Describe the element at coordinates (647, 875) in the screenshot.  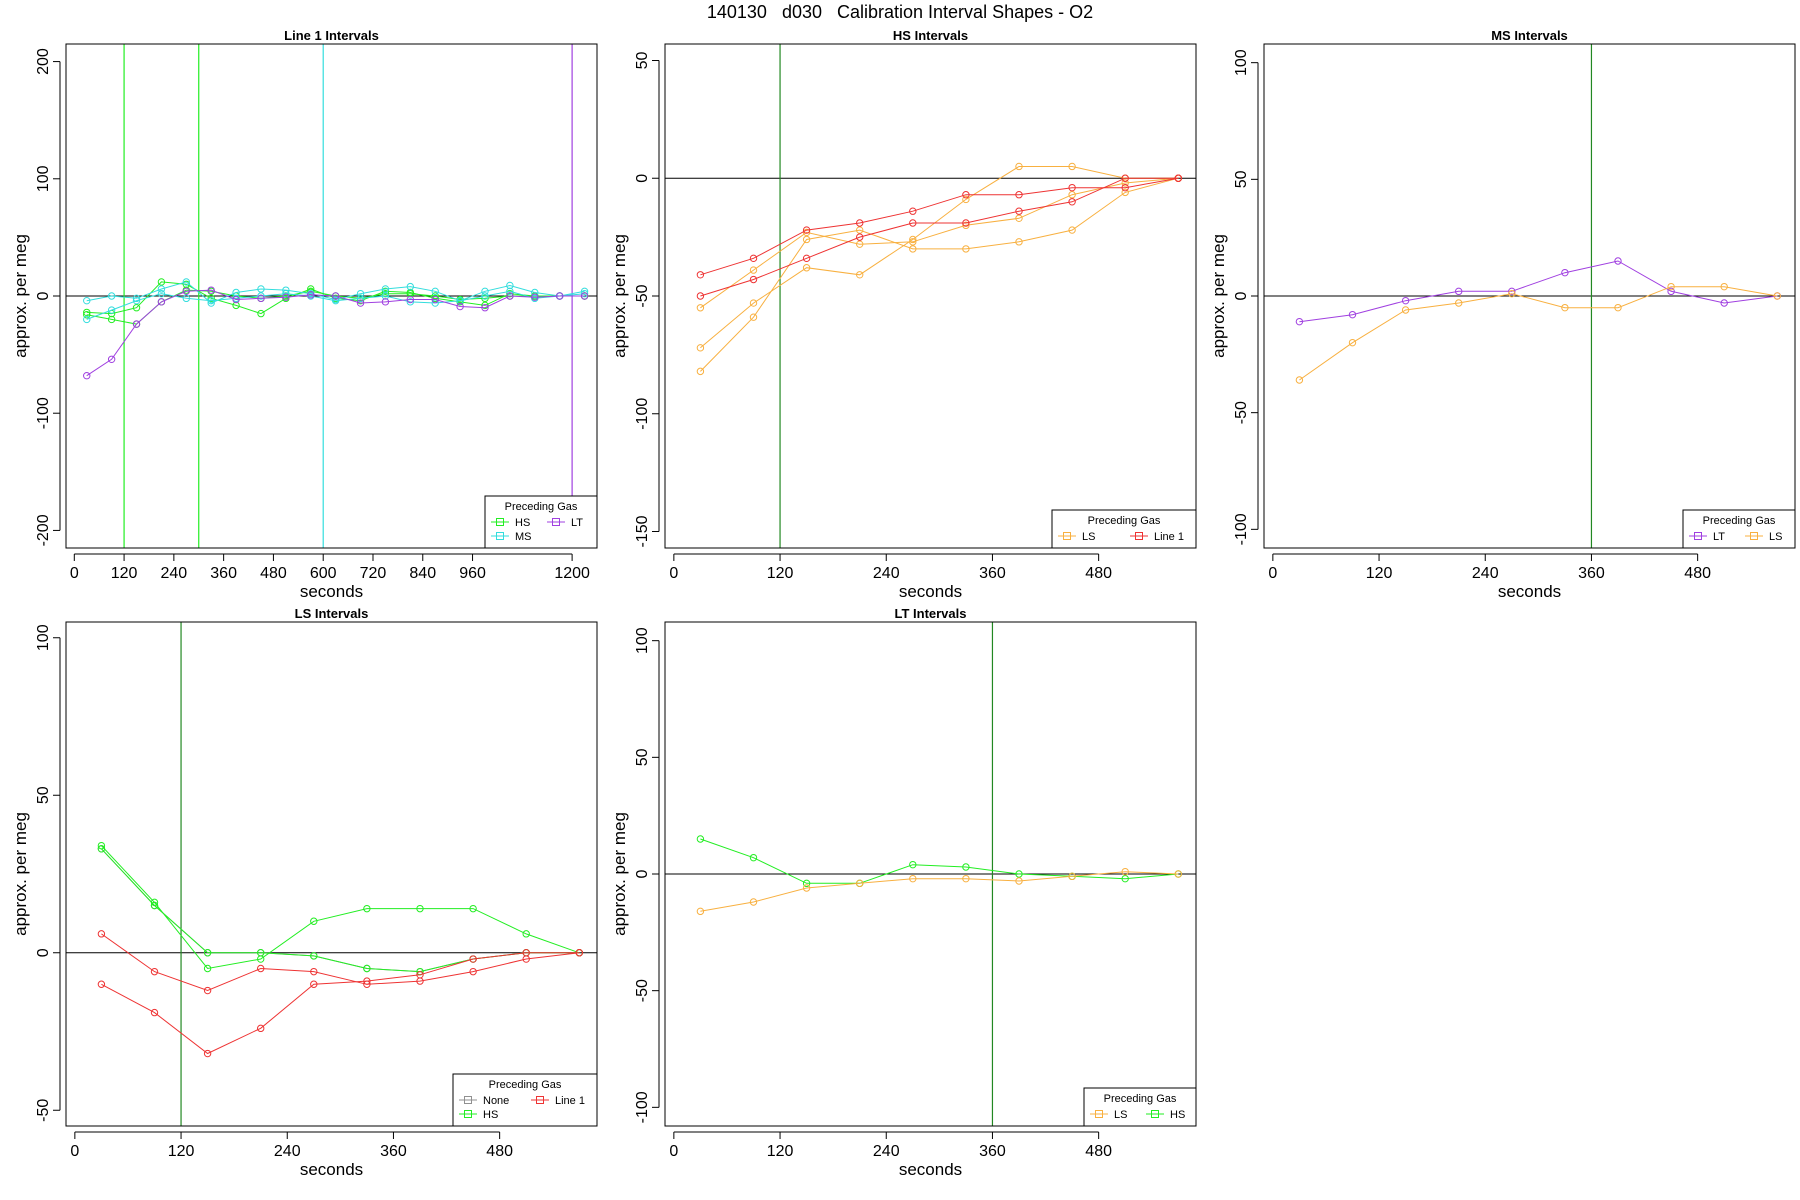
I see `y-axis: -100 -50 0 50 100` at that location.